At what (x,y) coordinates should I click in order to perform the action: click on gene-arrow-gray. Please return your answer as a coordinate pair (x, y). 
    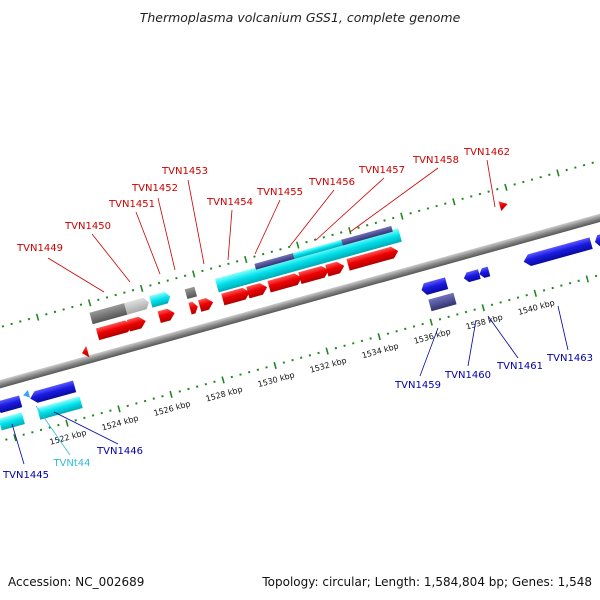
    Looking at the image, I should click on (137, 306).